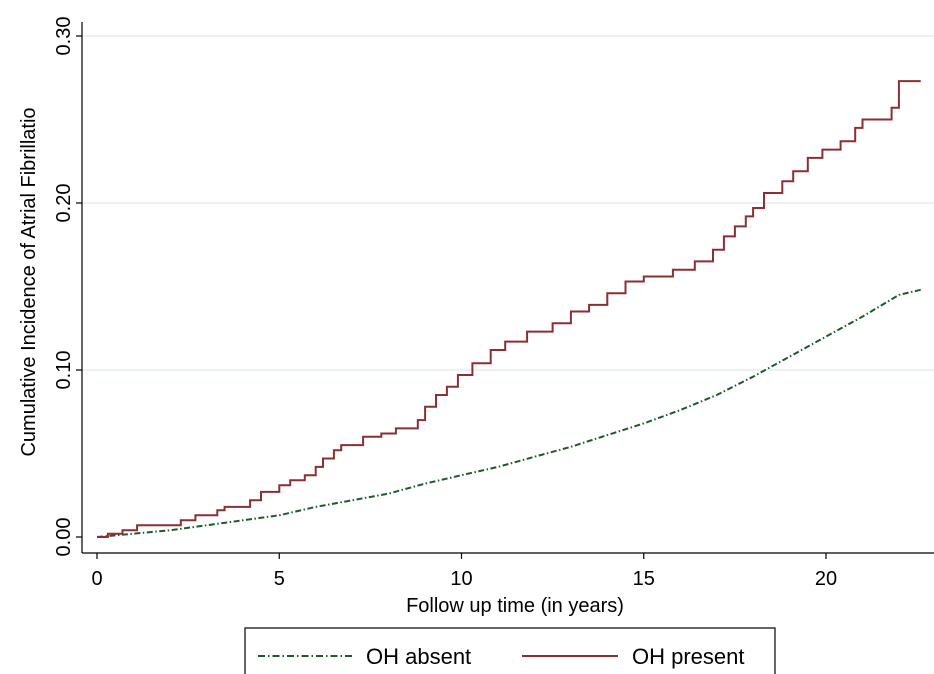 Image resolution: width=934 pixels, height=674 pixels. I want to click on legend: OH absent OH present, so click(510, 650).